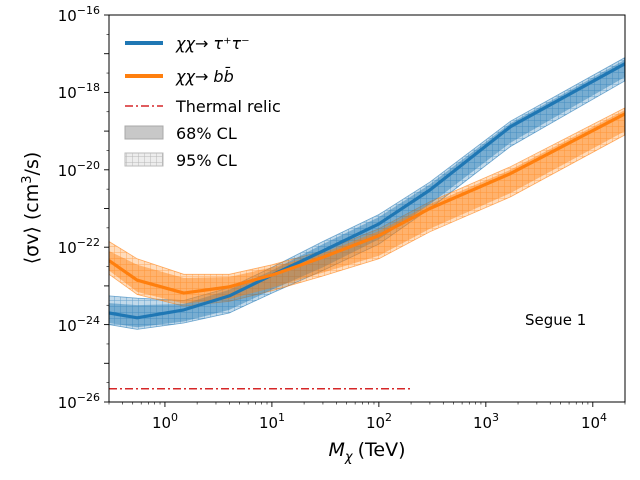 This screenshot has height=480, width=640. I want to click on legend-label-b: χχ→ bb̄, so click(204, 76).